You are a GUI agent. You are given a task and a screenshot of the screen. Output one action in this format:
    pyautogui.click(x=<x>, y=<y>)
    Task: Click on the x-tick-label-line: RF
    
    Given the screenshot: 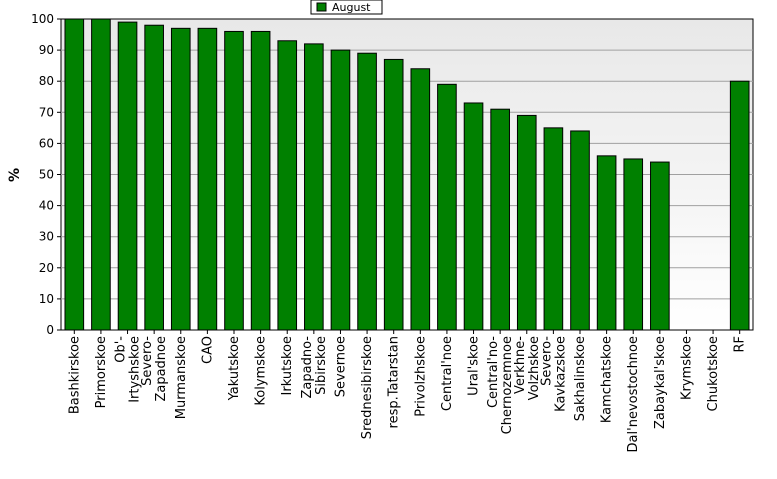 What is the action you would take?
    pyautogui.click(x=740, y=344)
    